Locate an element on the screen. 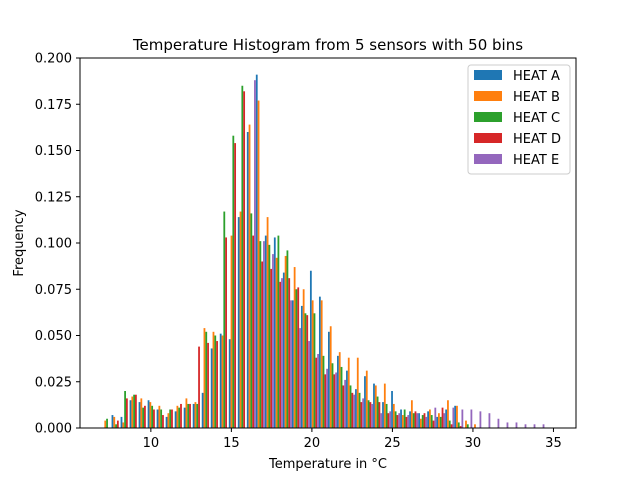 The width and height of the screenshot is (640, 480). y-tick-label: 0.125 is located at coordinates (53, 197).